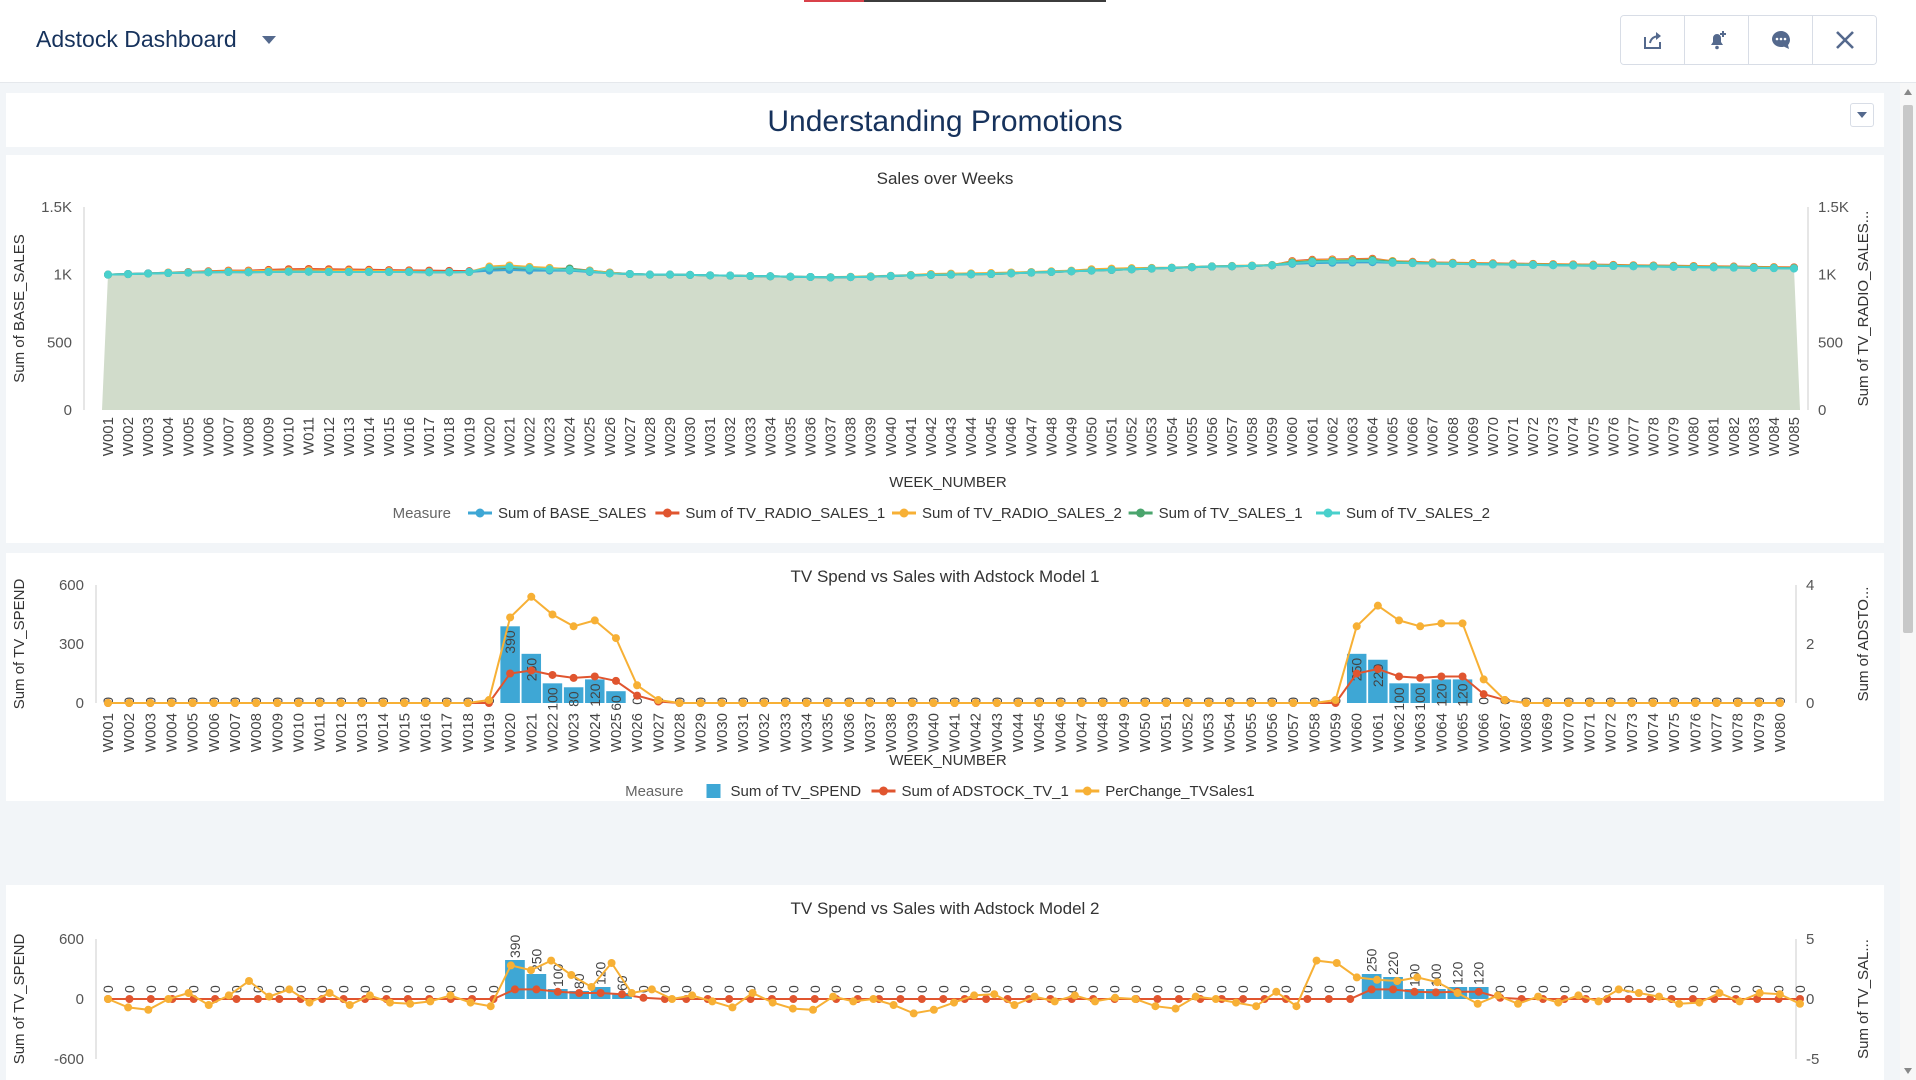 The image size is (1916, 1080). I want to click on share-button, so click(1653, 40).